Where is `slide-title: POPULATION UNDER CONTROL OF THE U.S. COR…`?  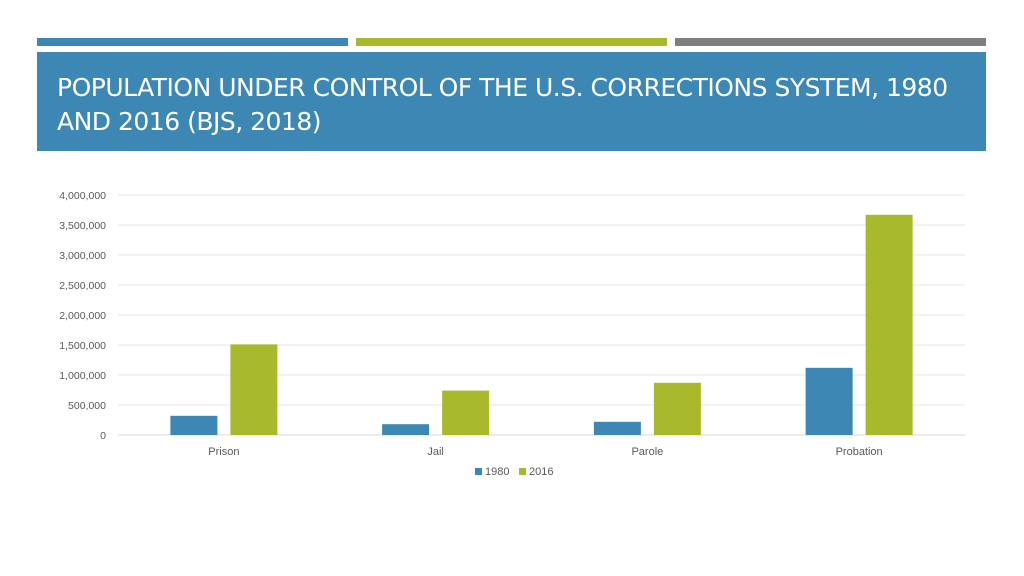 slide-title: POPULATION UNDER CONTROL OF THE U.S. COR… is located at coordinates (502, 104).